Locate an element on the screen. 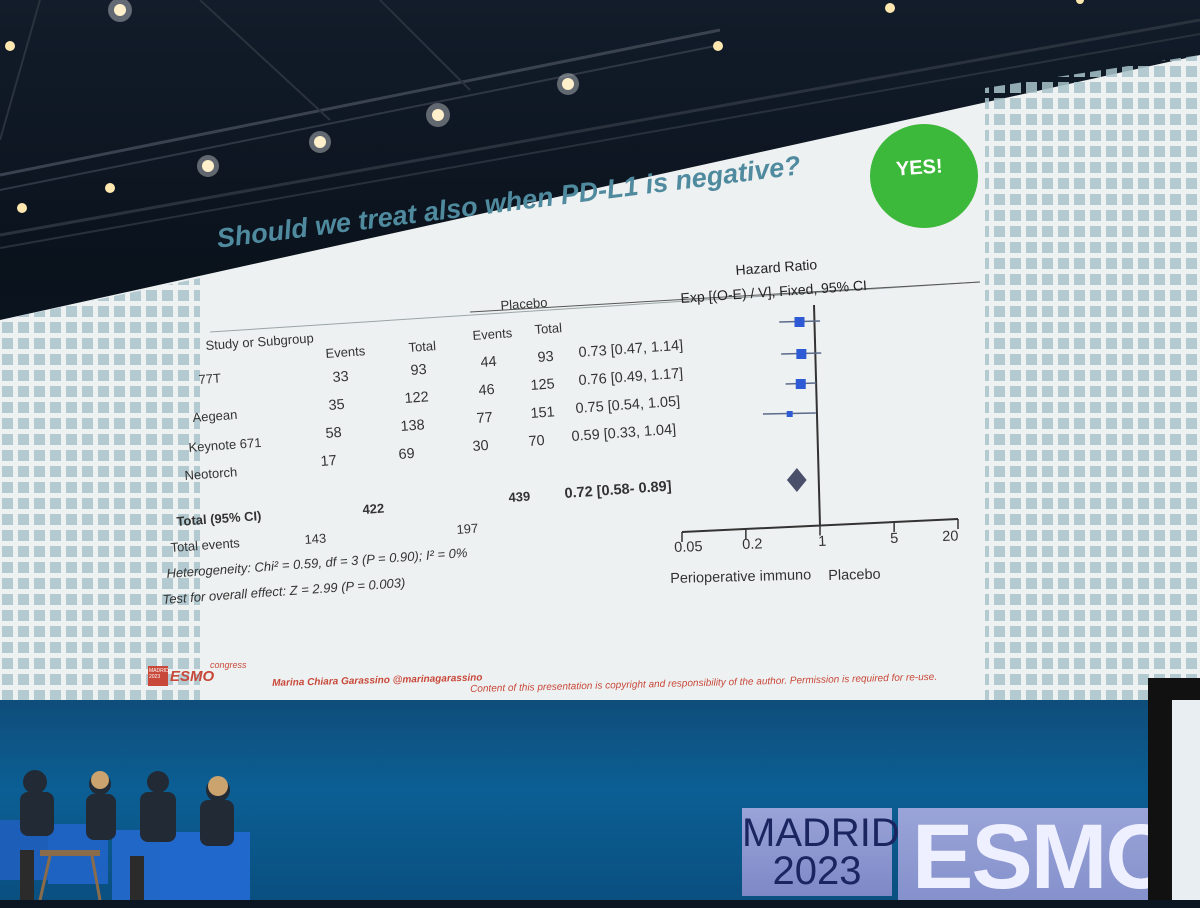 This screenshot has height=908, width=1200. esmo-congress-logo: MADRID 2023 ESMO congress is located at coordinates (197, 673).